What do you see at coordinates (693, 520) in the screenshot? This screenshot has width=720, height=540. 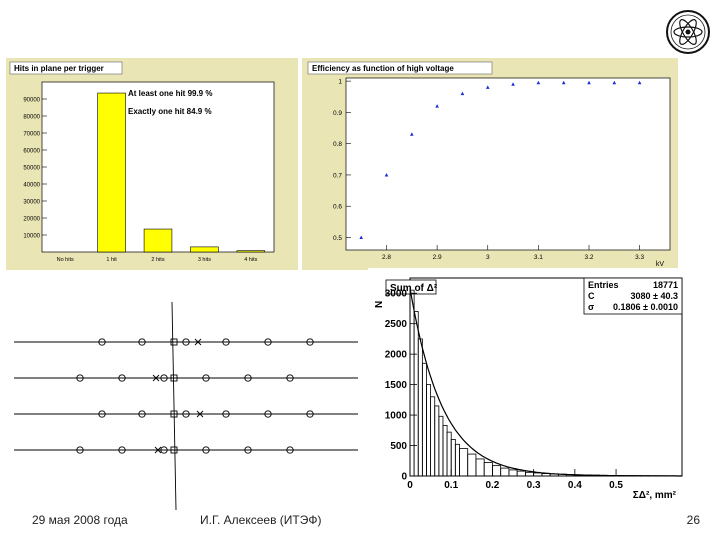 I see `footer-page-number: 26` at bounding box center [693, 520].